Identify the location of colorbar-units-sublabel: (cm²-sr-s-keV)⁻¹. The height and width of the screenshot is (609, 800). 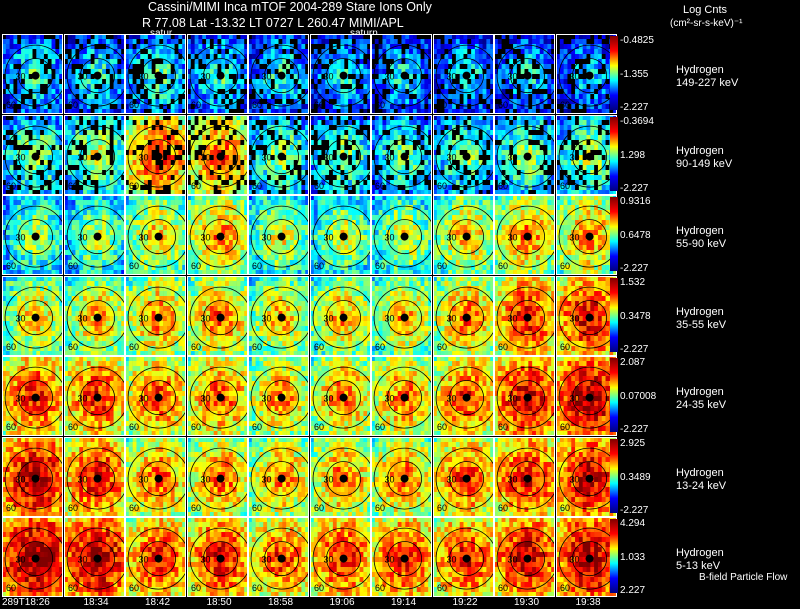
(706, 23).